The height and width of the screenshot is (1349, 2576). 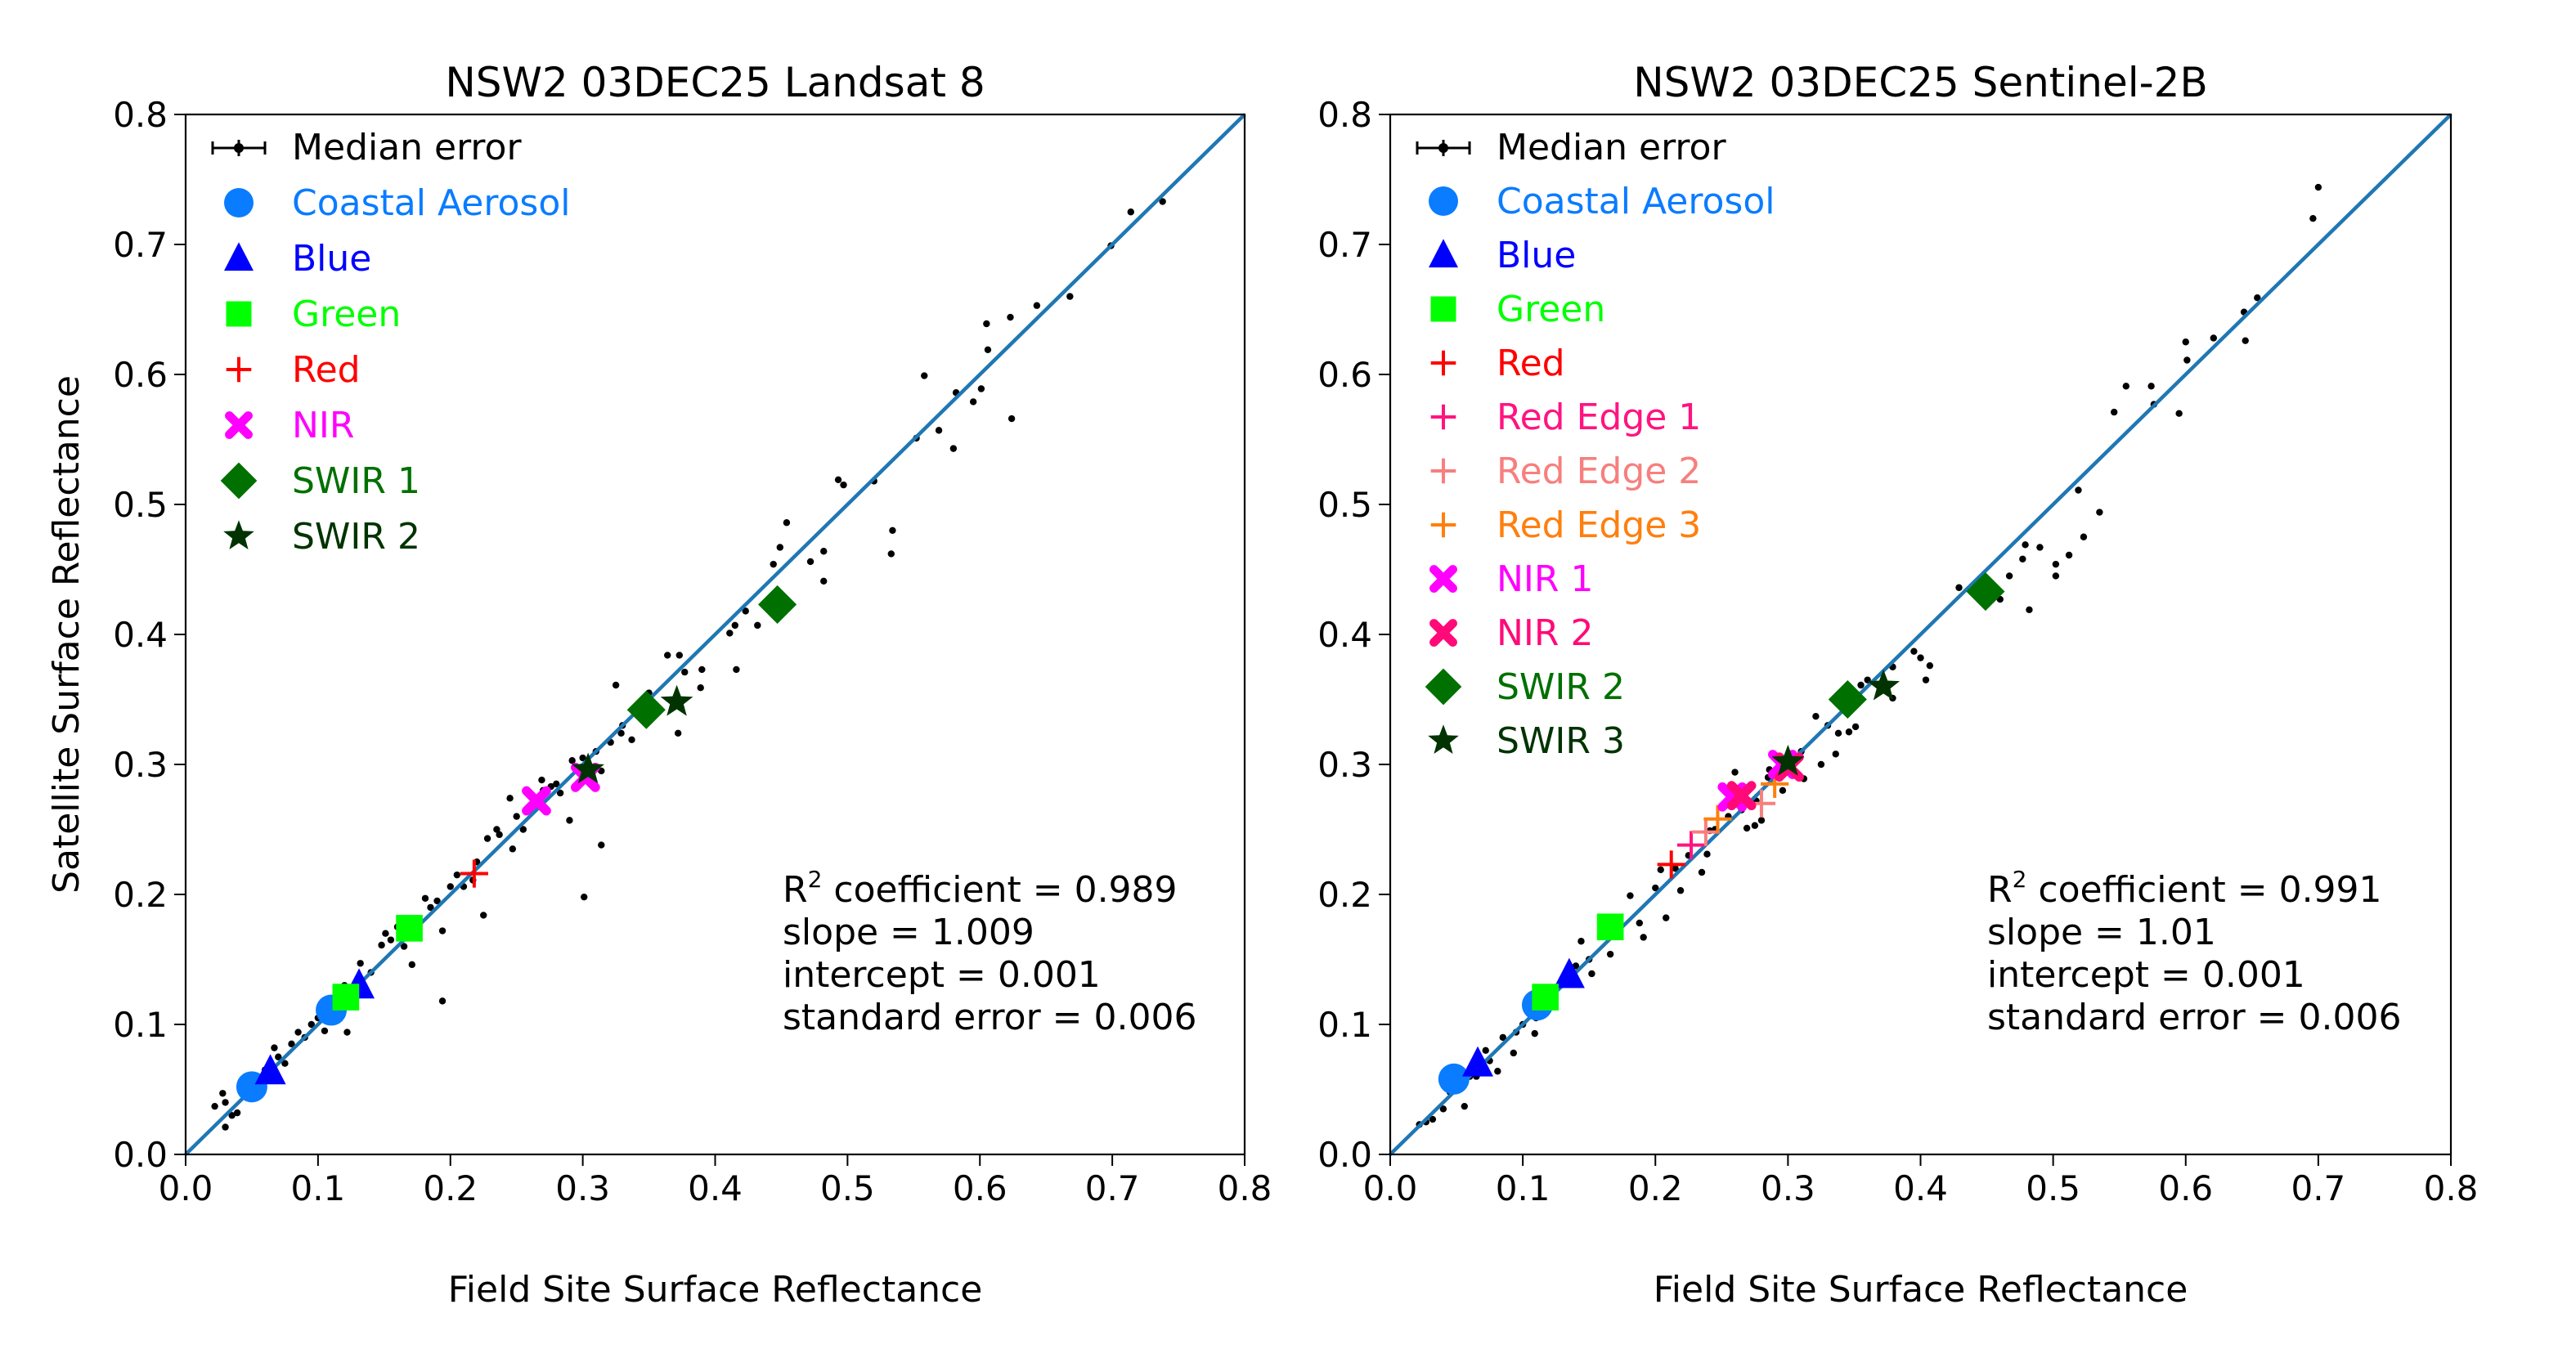 What do you see at coordinates (67, 634) in the screenshot?
I see `y-axis-label: Satellite Surface Reflectance` at bounding box center [67, 634].